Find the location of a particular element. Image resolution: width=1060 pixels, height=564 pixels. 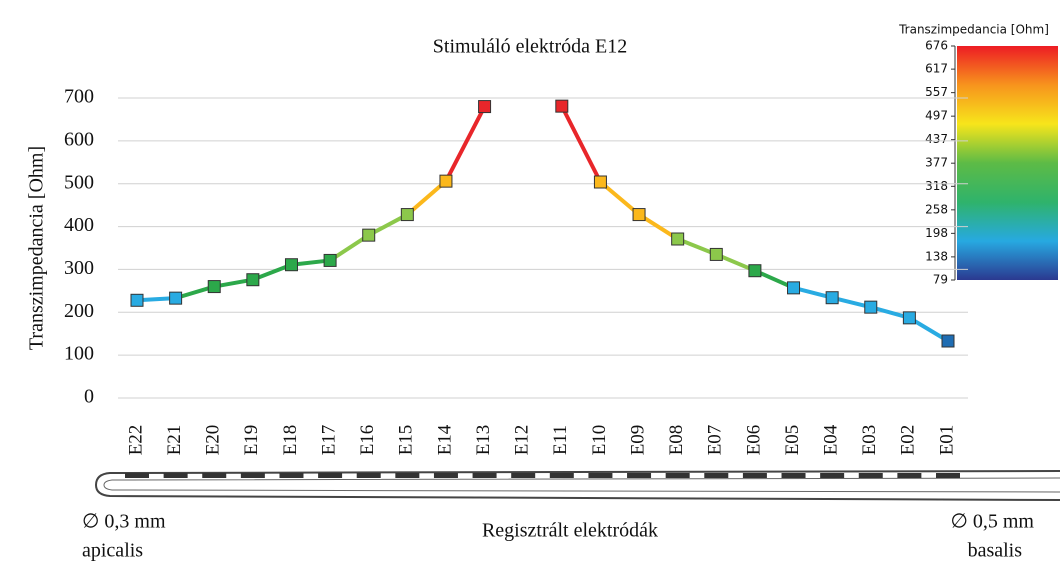

x-tick-label: E15 is located at coordinates (406, 440).